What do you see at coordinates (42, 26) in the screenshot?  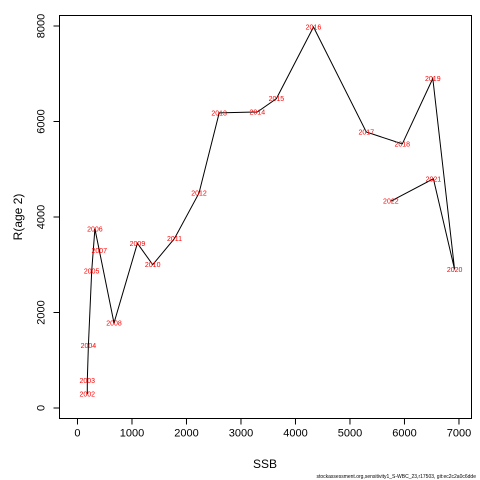 I see `y-tick-label: 8000` at bounding box center [42, 26].